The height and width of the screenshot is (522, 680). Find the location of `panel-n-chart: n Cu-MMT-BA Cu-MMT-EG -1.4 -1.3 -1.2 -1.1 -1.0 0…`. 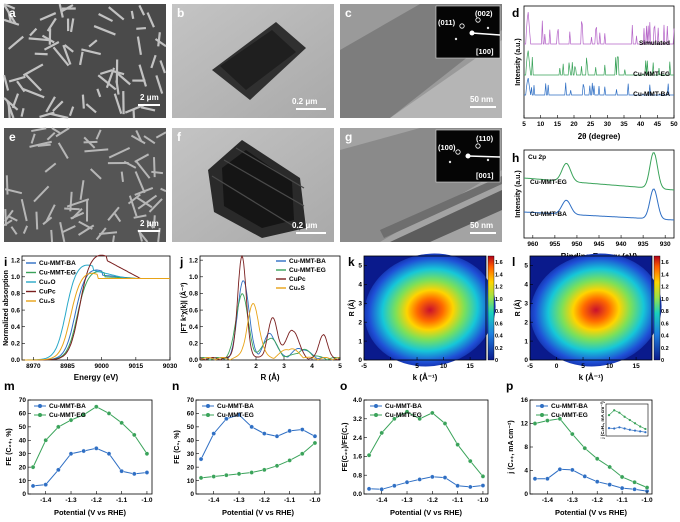

panel-n-chart: n Cu-MMT-BA Cu-MMT-EG -1.4 -1.3 -1.2 -1.1 -1.0 0… is located at coordinates (246, 448).